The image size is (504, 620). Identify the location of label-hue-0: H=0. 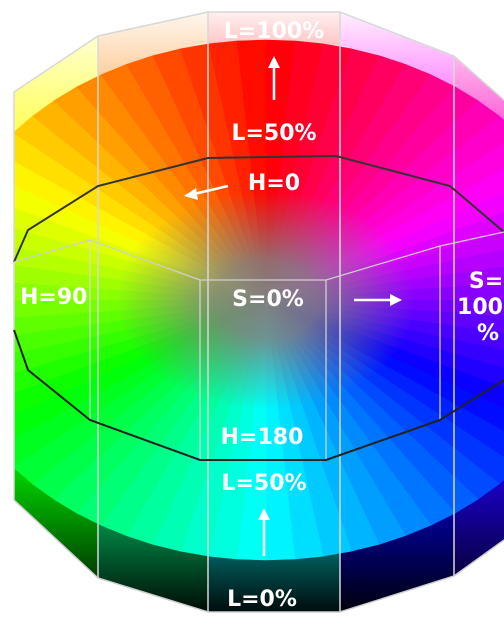
(274, 183).